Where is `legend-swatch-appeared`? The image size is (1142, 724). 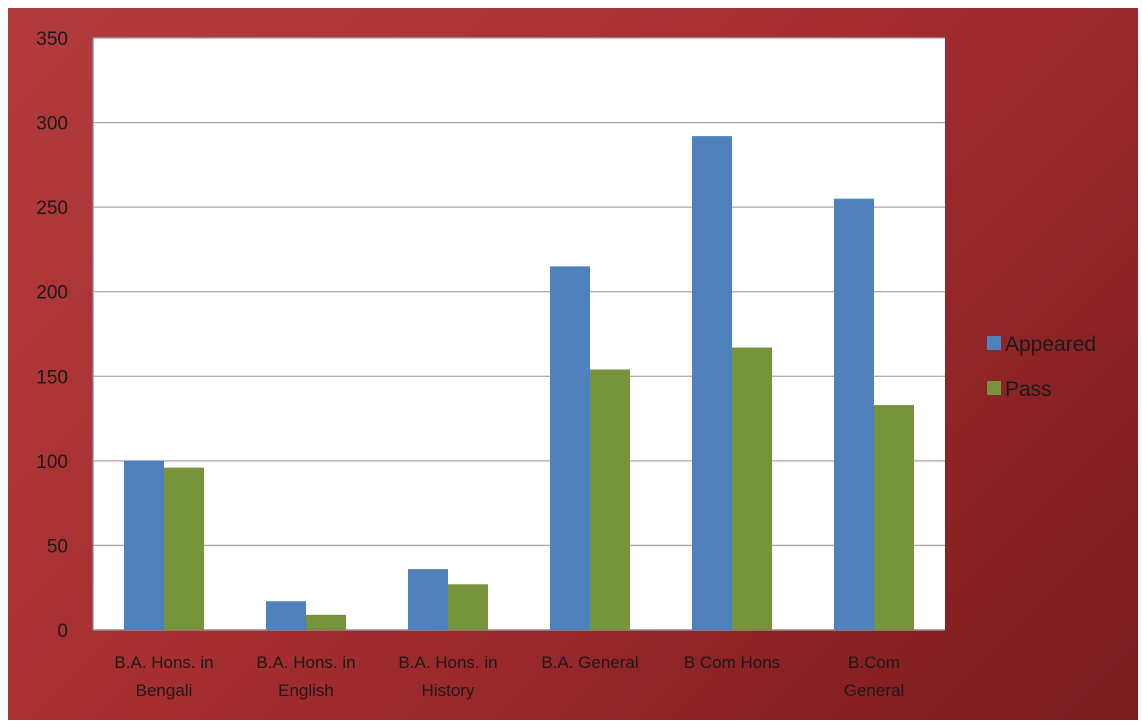 legend-swatch-appeared is located at coordinates (994, 343).